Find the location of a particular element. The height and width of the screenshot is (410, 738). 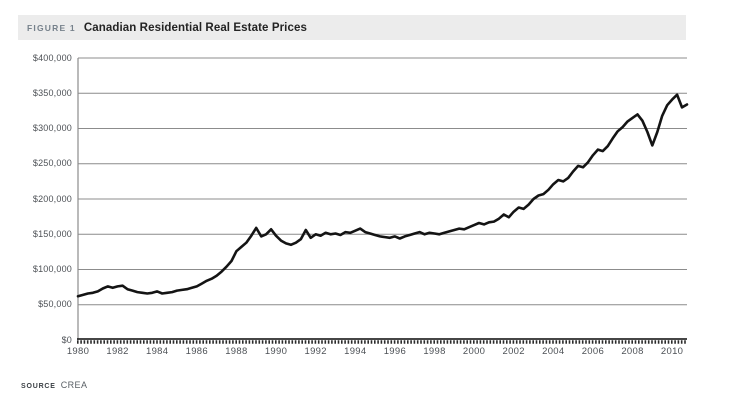

x-axis-tick-label: 1998 is located at coordinates (434, 351).